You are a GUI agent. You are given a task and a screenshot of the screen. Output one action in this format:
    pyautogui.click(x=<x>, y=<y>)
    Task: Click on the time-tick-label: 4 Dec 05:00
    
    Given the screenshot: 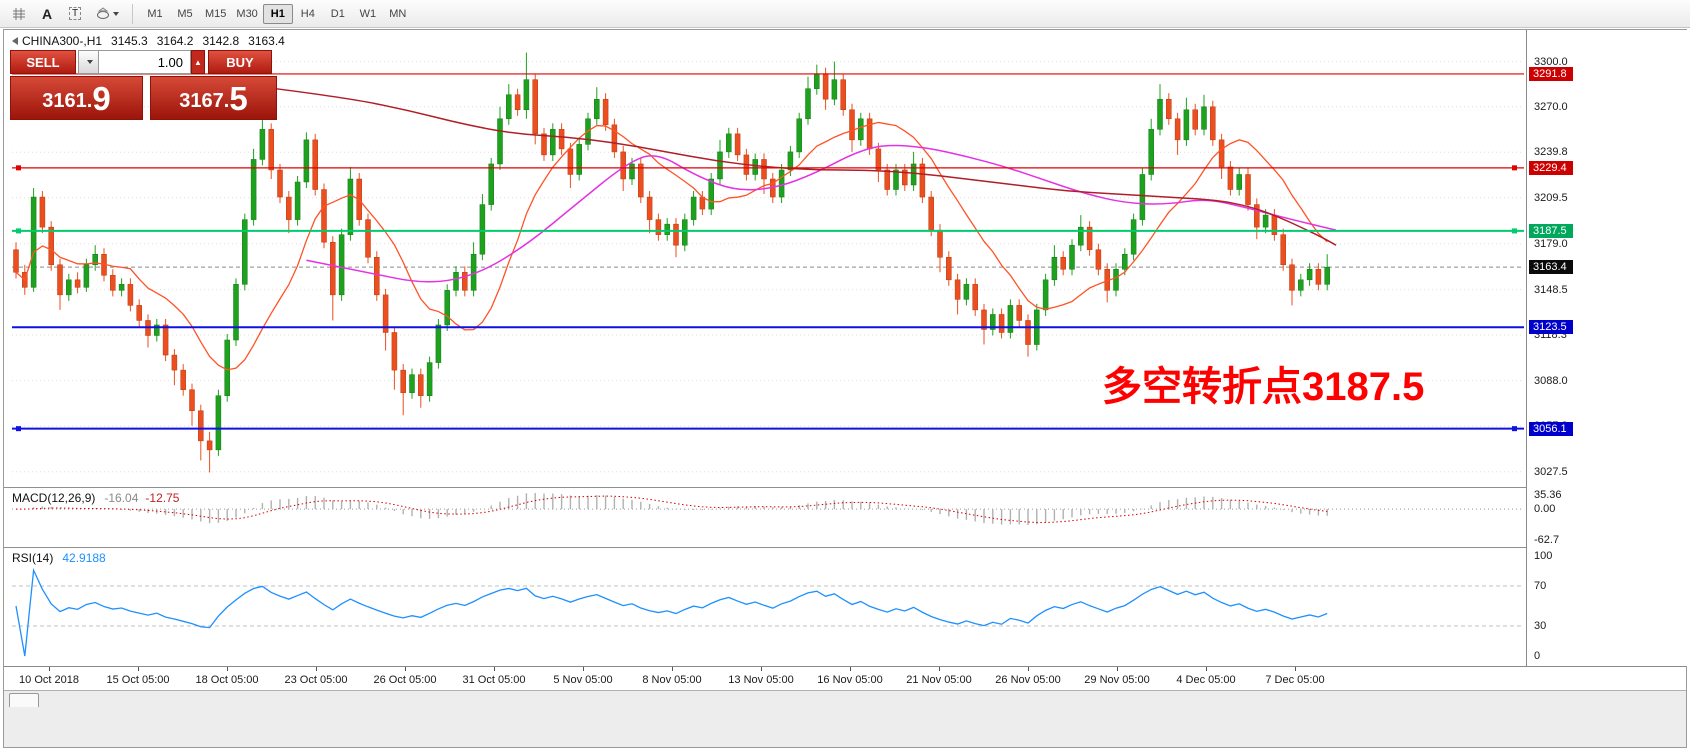 What is the action you would take?
    pyautogui.click(x=1206, y=680)
    